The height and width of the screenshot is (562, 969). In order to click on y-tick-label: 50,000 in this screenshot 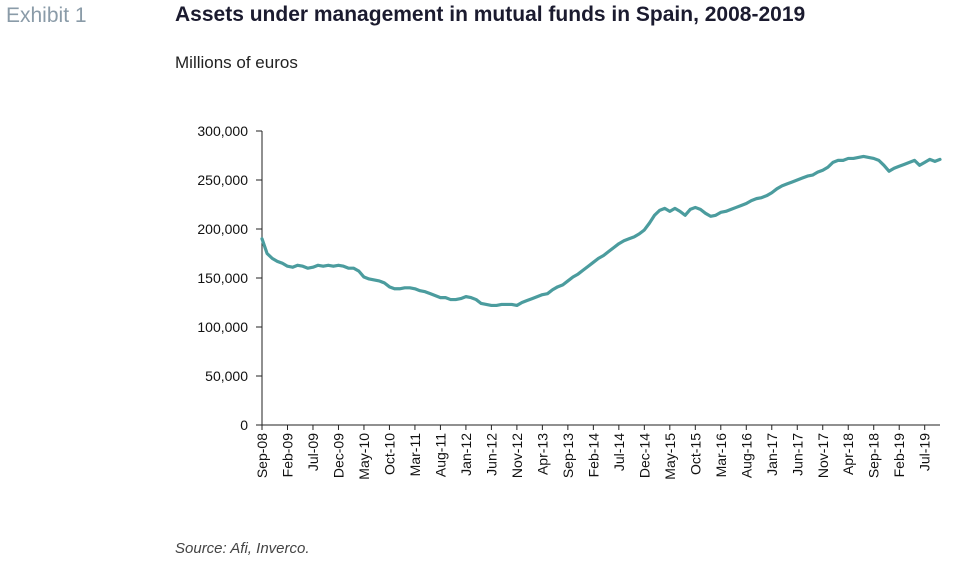, I will do `click(226, 376)`.